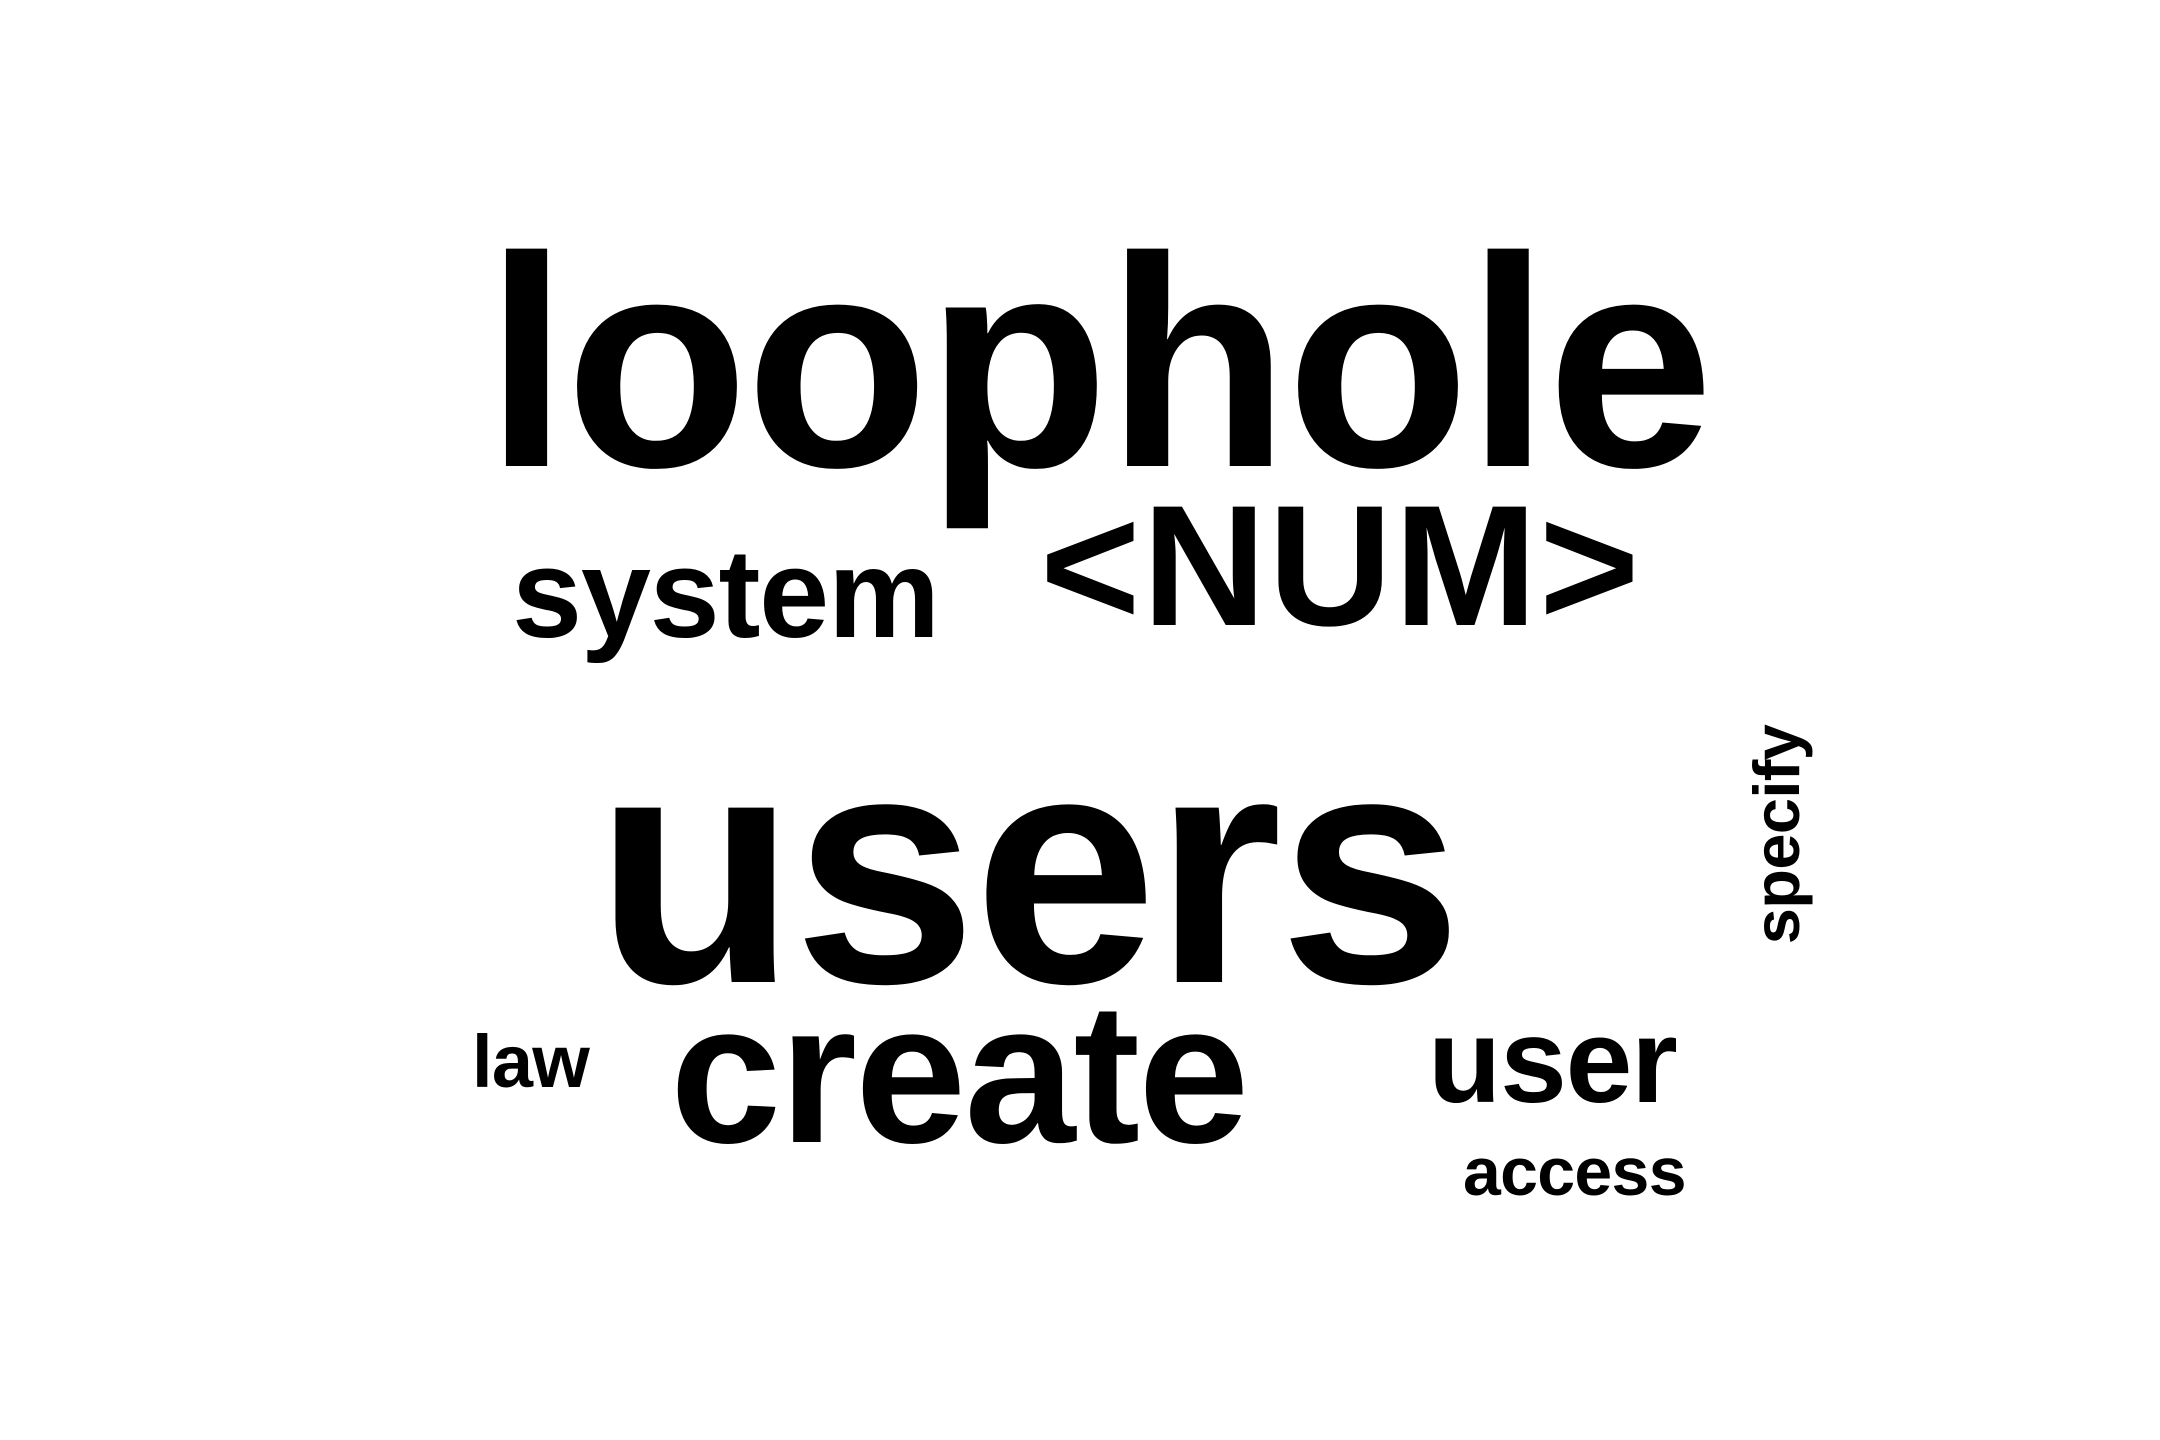 The width and height of the screenshot is (2160, 1440). What do you see at coordinates (1575, 1172) in the screenshot?
I see `word-access: access` at bounding box center [1575, 1172].